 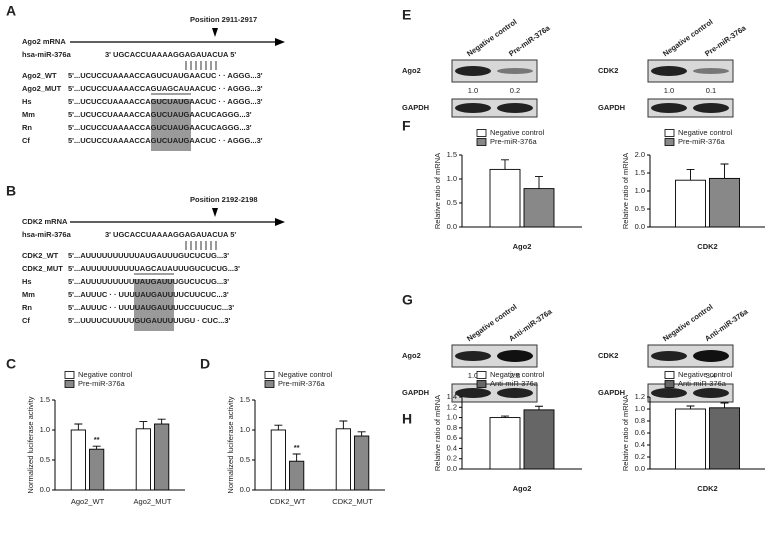 What do you see at coordinates (28, 114) in the screenshot?
I see `row-label: Mm` at bounding box center [28, 114].